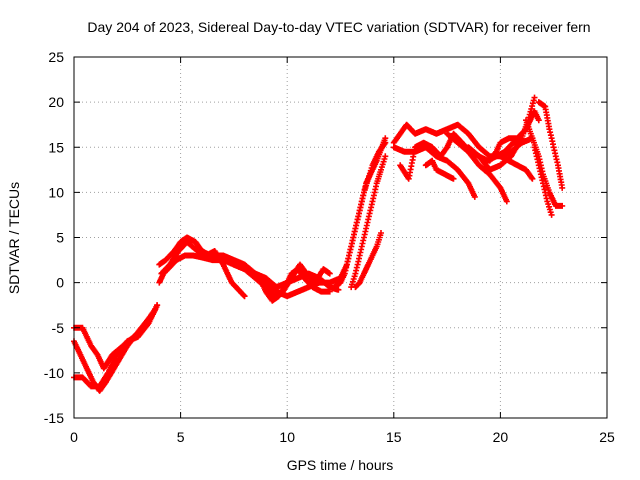  I want to click on x-tick-label: 10, so click(287, 437).